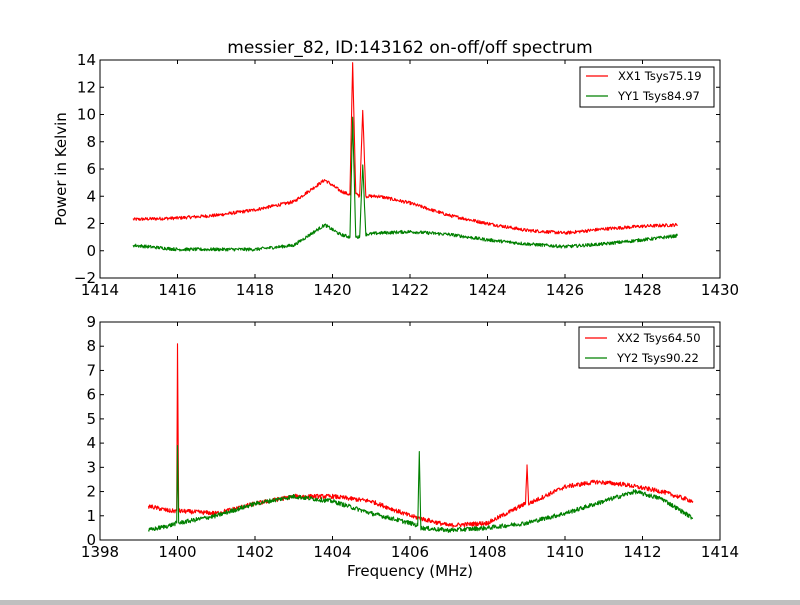 The height and width of the screenshot is (605, 800). Describe the element at coordinates (91, 516) in the screenshot. I see `bottom-ytick-label: 1` at that location.